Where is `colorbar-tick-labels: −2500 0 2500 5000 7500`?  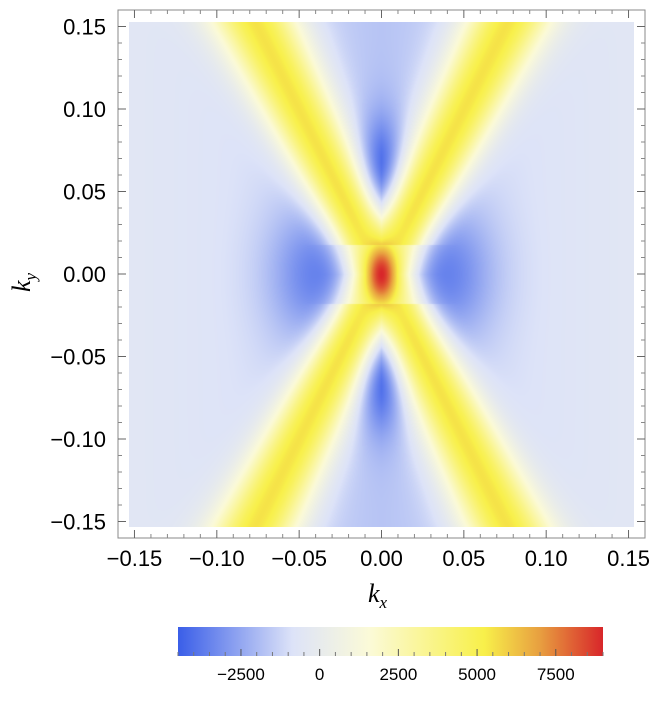
colorbar-tick-labels: −2500 0 2500 5000 7500 is located at coordinates (396, 674).